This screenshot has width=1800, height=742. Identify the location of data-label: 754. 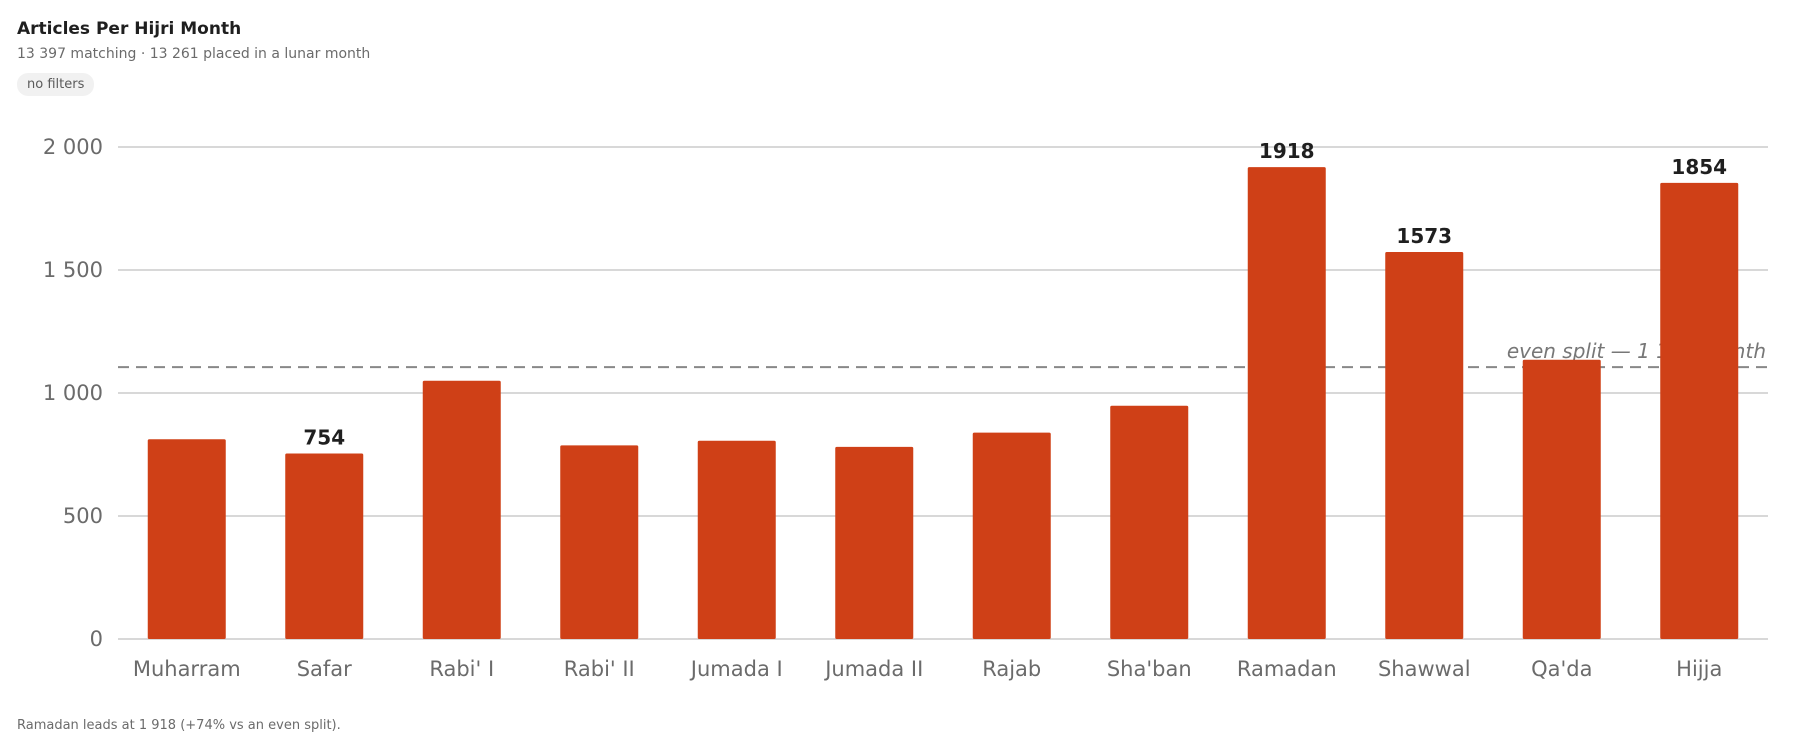
(324, 438).